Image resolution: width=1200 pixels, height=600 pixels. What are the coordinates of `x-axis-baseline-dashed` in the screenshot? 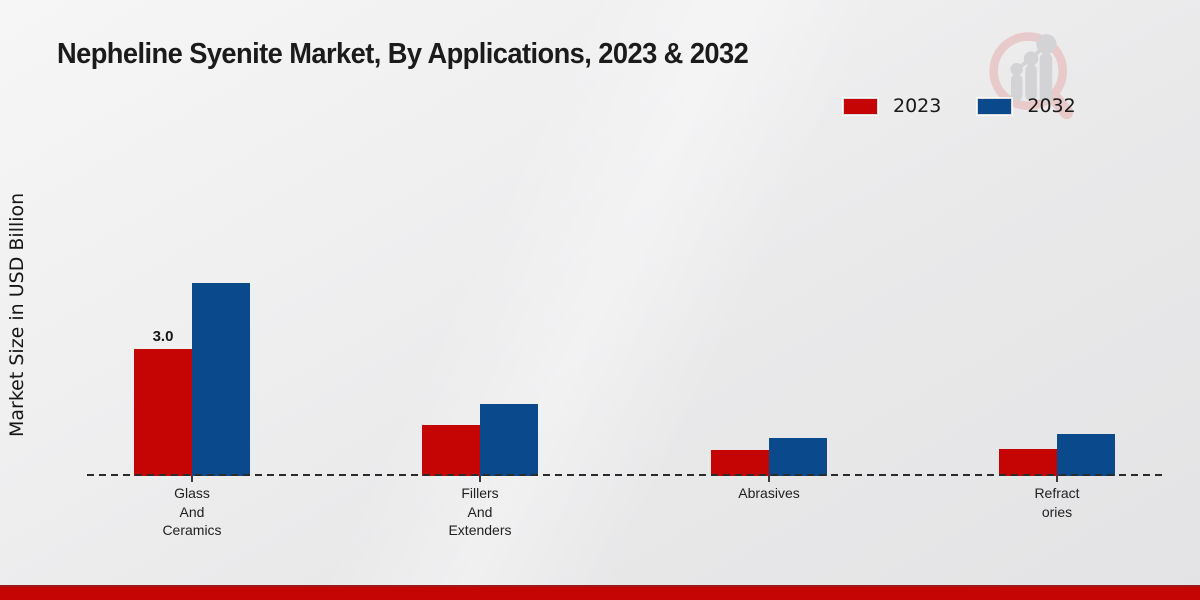 It's located at (625, 475).